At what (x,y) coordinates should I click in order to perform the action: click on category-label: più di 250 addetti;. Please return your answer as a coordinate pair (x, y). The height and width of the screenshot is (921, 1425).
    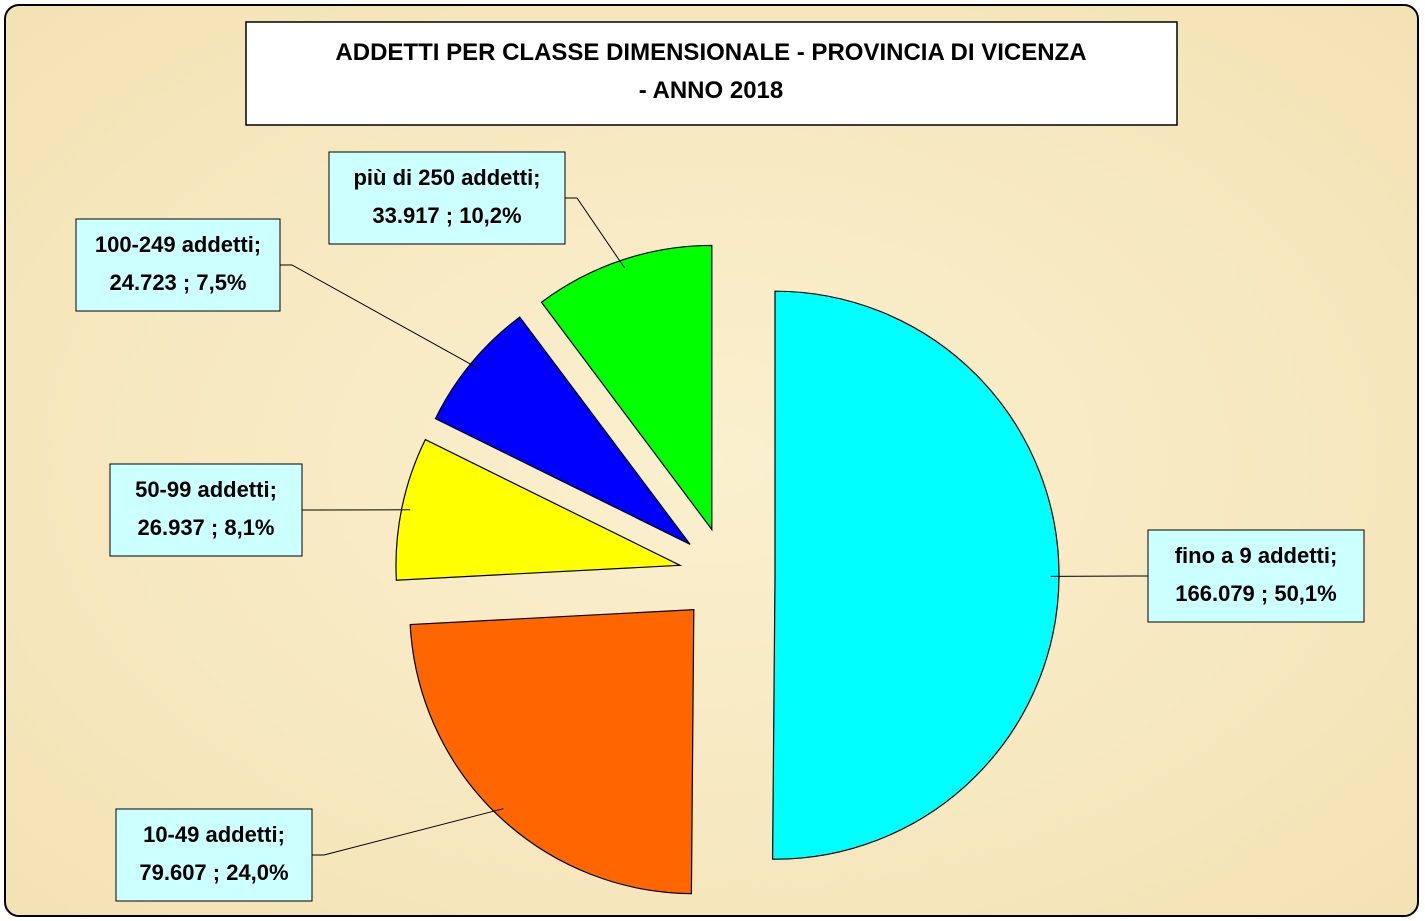
    Looking at the image, I should click on (446, 177).